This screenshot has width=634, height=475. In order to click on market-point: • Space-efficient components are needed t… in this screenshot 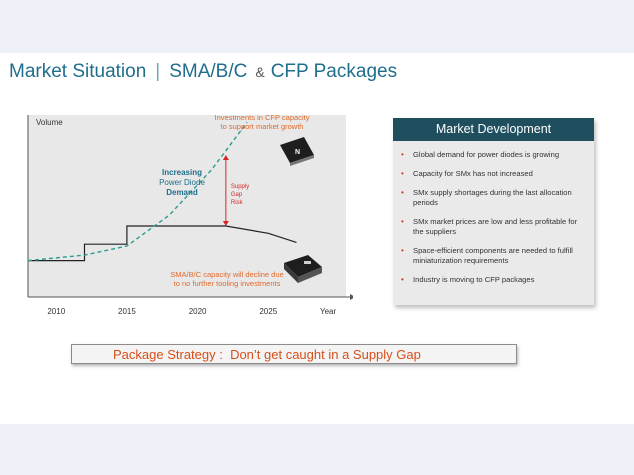, I will do `click(494, 256)`.